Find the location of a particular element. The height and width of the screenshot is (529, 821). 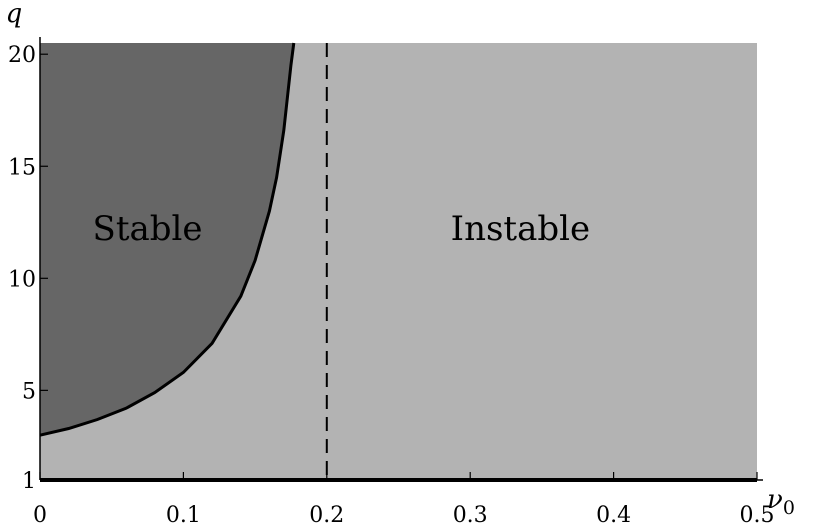

x-tick-label: 0.5 is located at coordinates (757, 515).